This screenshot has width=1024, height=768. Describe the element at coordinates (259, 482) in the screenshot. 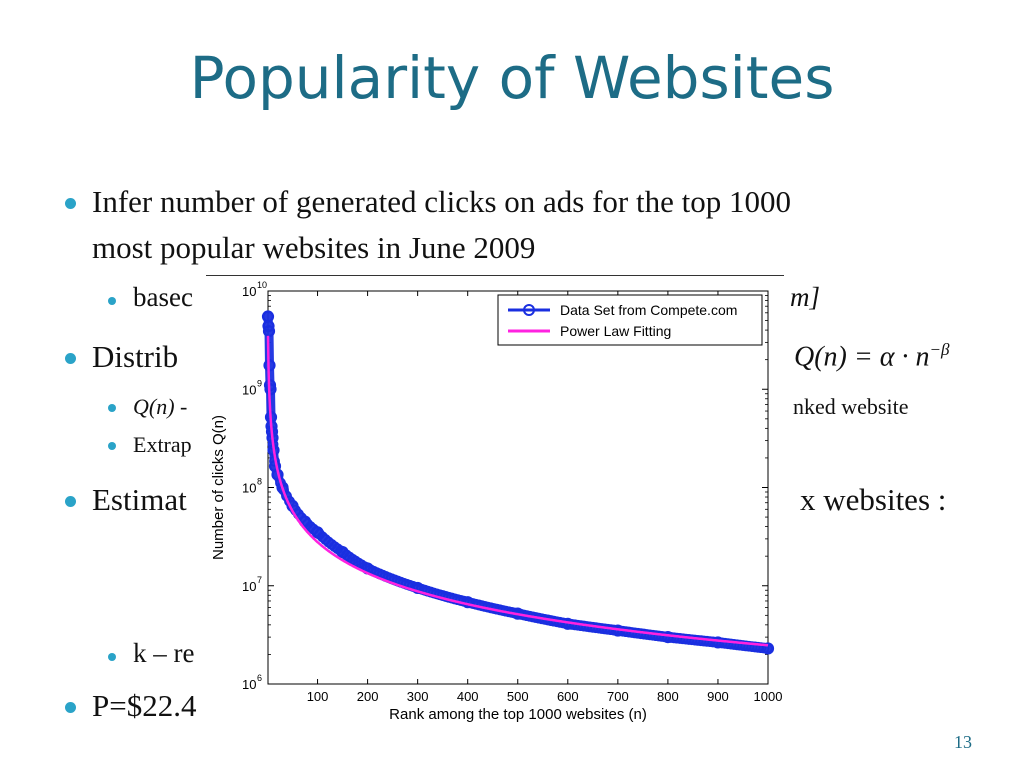

I see `y-tick-exponent: 8` at that location.